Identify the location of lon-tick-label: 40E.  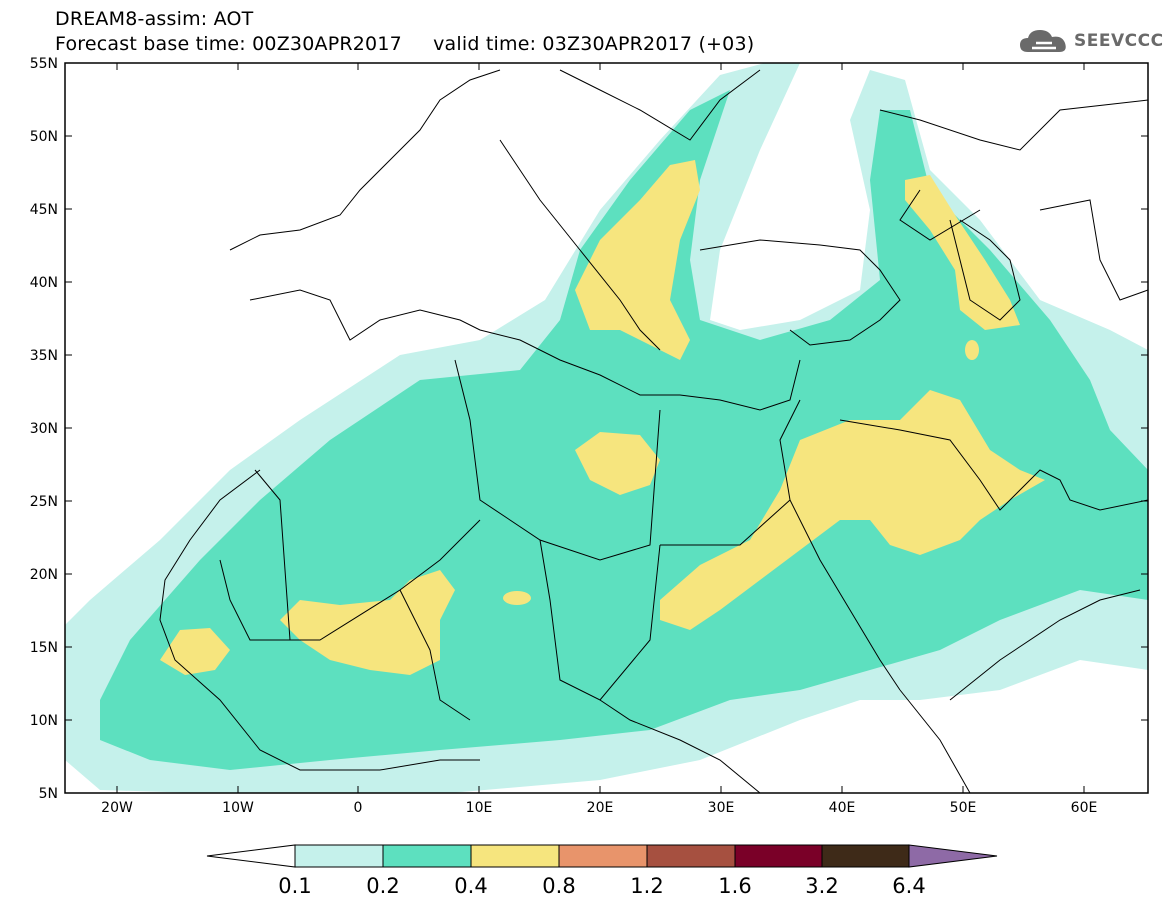
(842, 808).